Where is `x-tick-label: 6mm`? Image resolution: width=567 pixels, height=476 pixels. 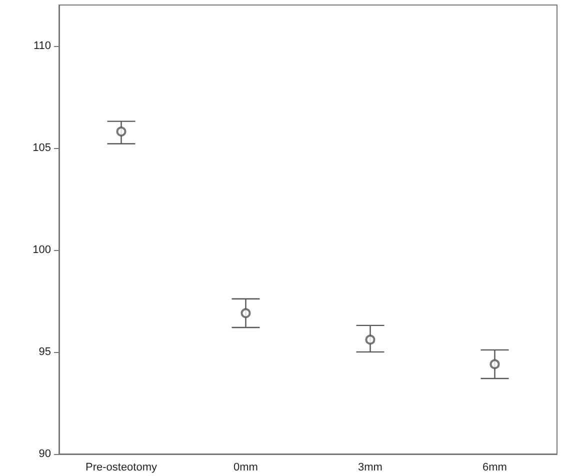
x-tick-label: 6mm is located at coordinates (494, 468).